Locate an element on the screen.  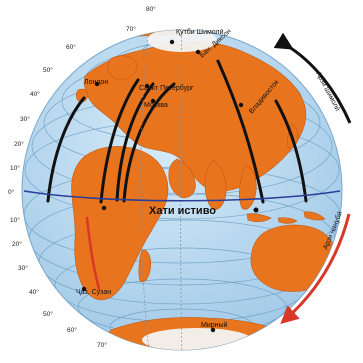
equator-line is located at coordinates (182, 196).